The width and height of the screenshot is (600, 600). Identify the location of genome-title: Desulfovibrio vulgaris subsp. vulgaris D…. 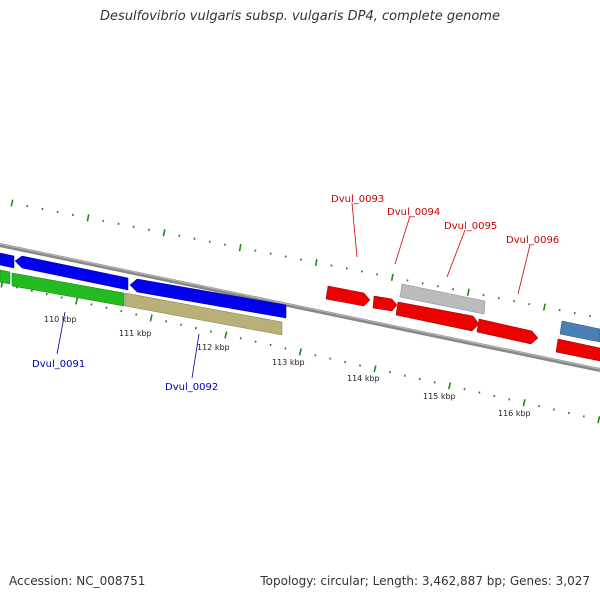
(300, 16).